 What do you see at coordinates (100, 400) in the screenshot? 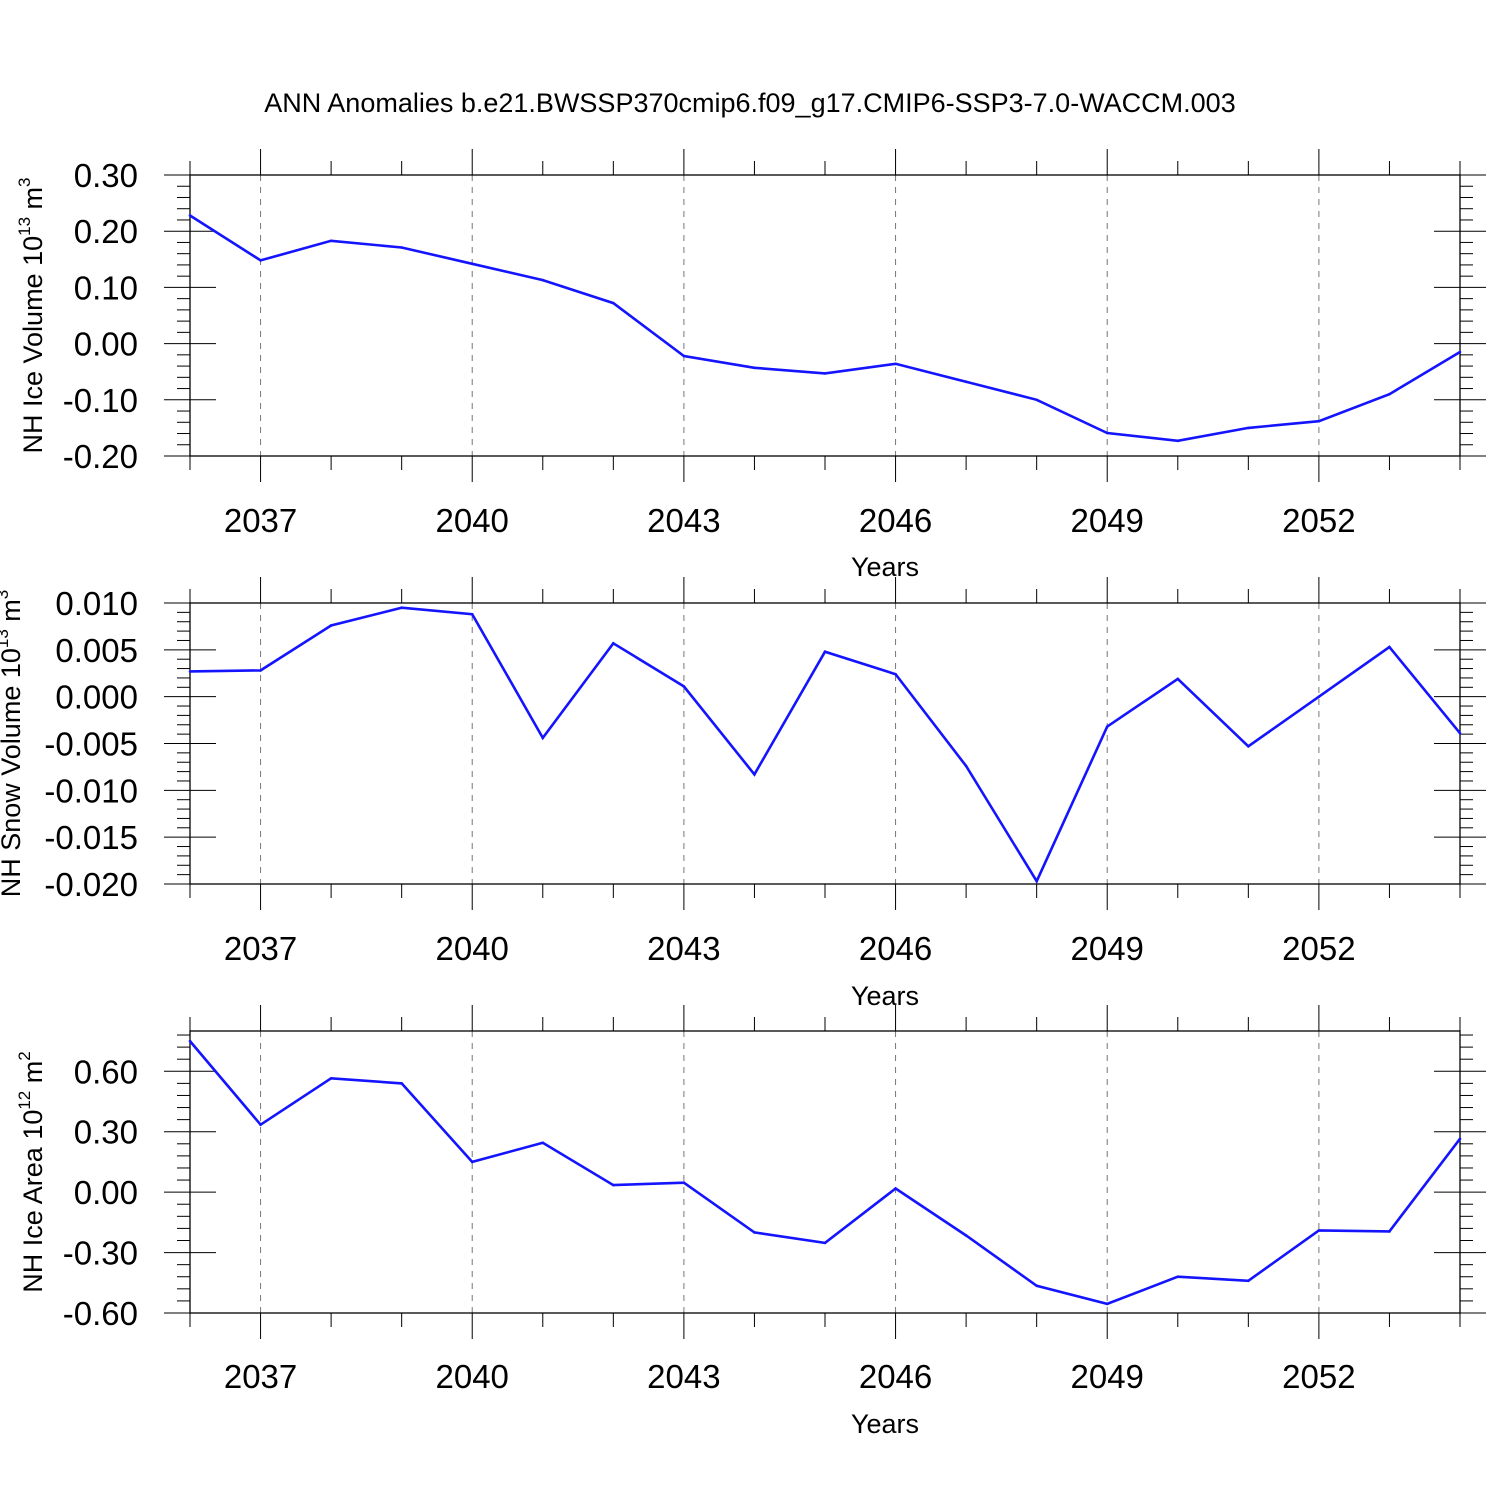
I see `y-tick-label: -0.10` at bounding box center [100, 400].